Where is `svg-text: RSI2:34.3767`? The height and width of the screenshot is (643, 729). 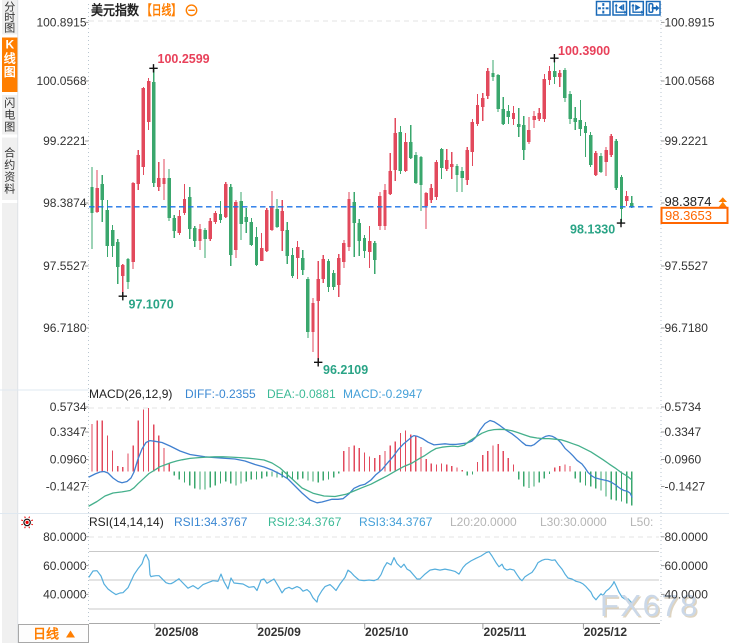 svg-text: RSI2:34.3767 is located at coordinates (305, 522).